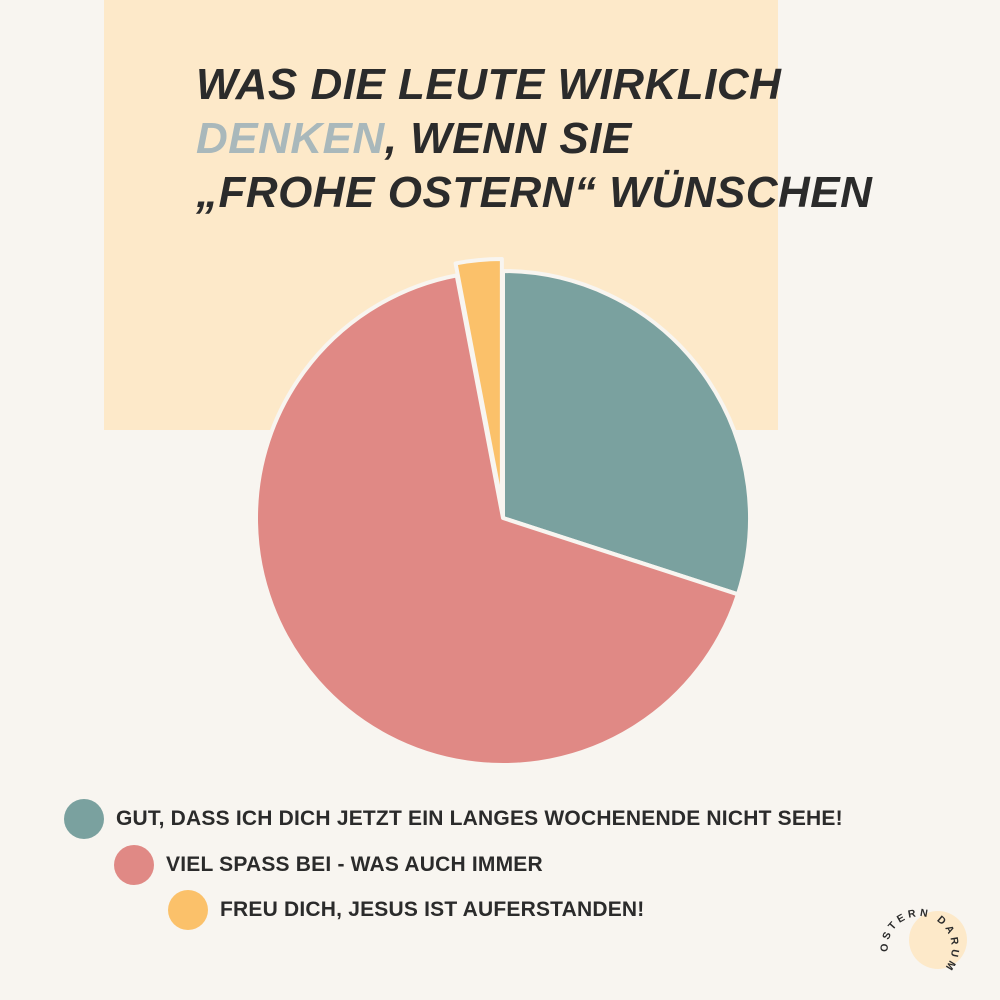 The height and width of the screenshot is (1000, 1000). Describe the element at coordinates (290, 138) in the screenshot. I see `title-accent-word: DENKEN` at that location.